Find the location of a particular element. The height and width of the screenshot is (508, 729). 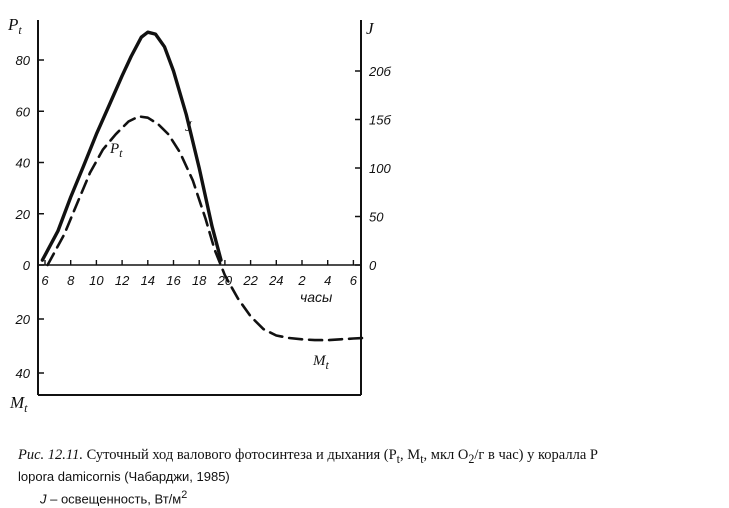

x-tick-label: 4 is located at coordinates (327, 280).